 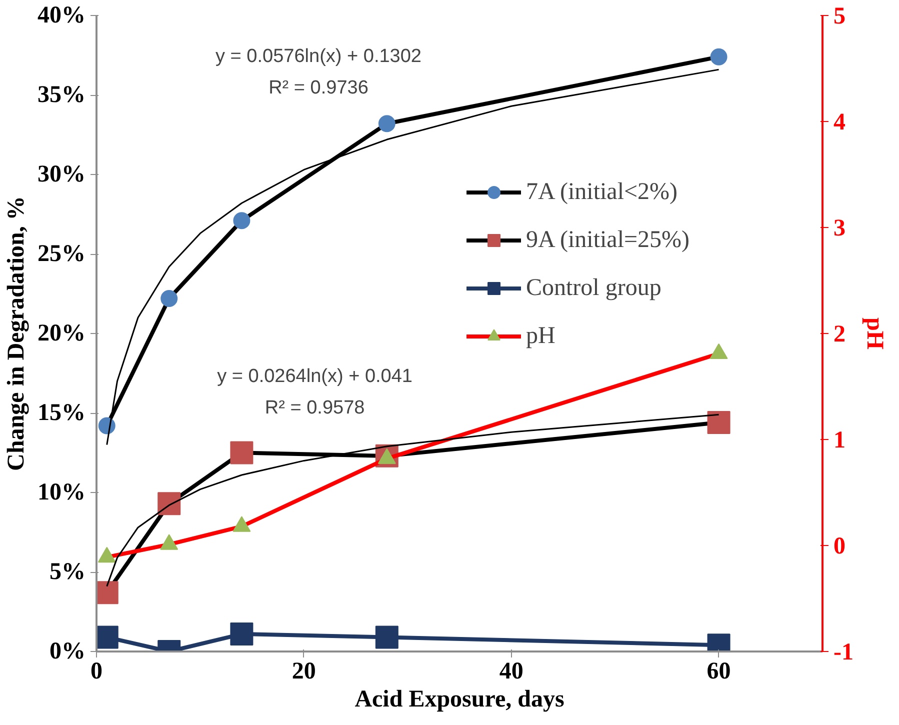 I want to click on y2-tick-label: 2, so click(x=840, y=335).